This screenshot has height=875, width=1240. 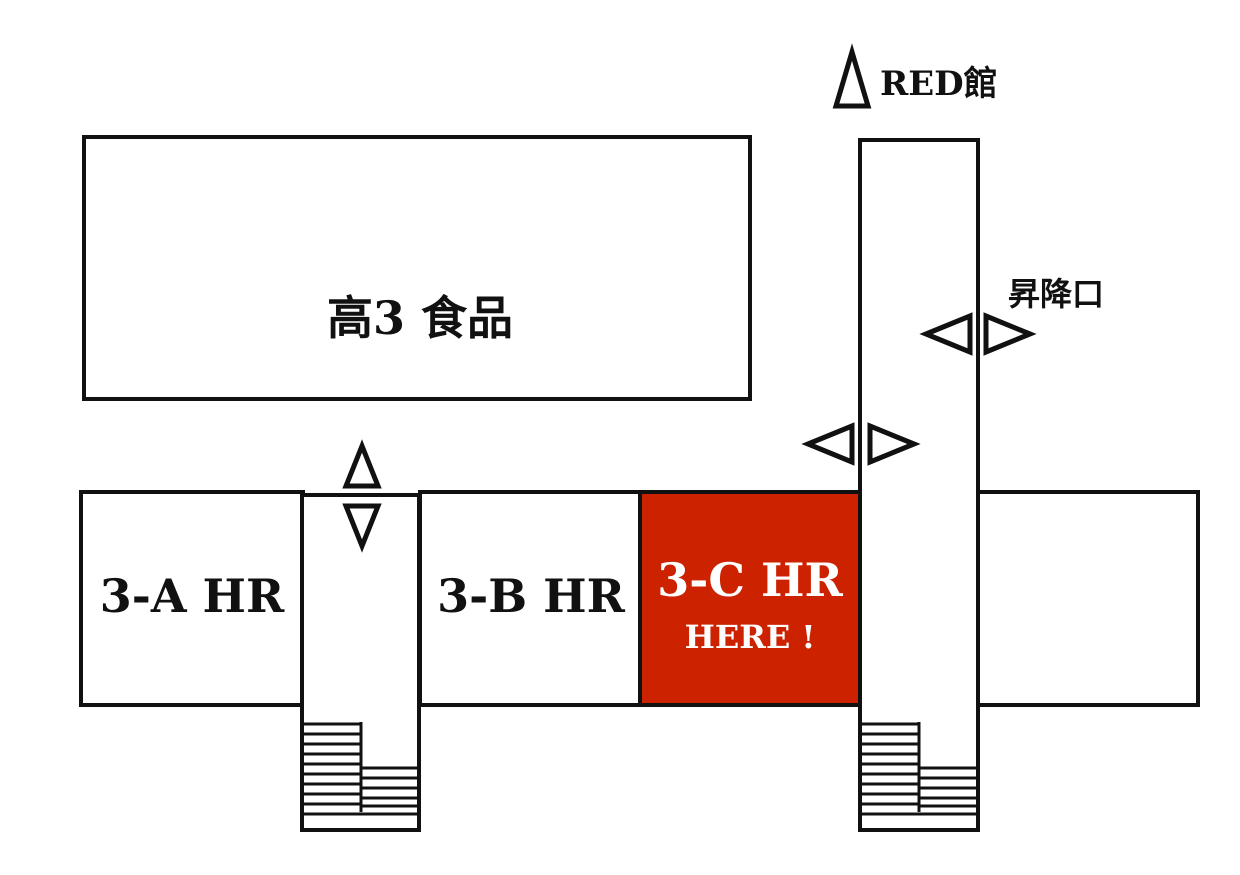 I want to click on room-3a-label: 3-A HR, so click(x=192, y=596).